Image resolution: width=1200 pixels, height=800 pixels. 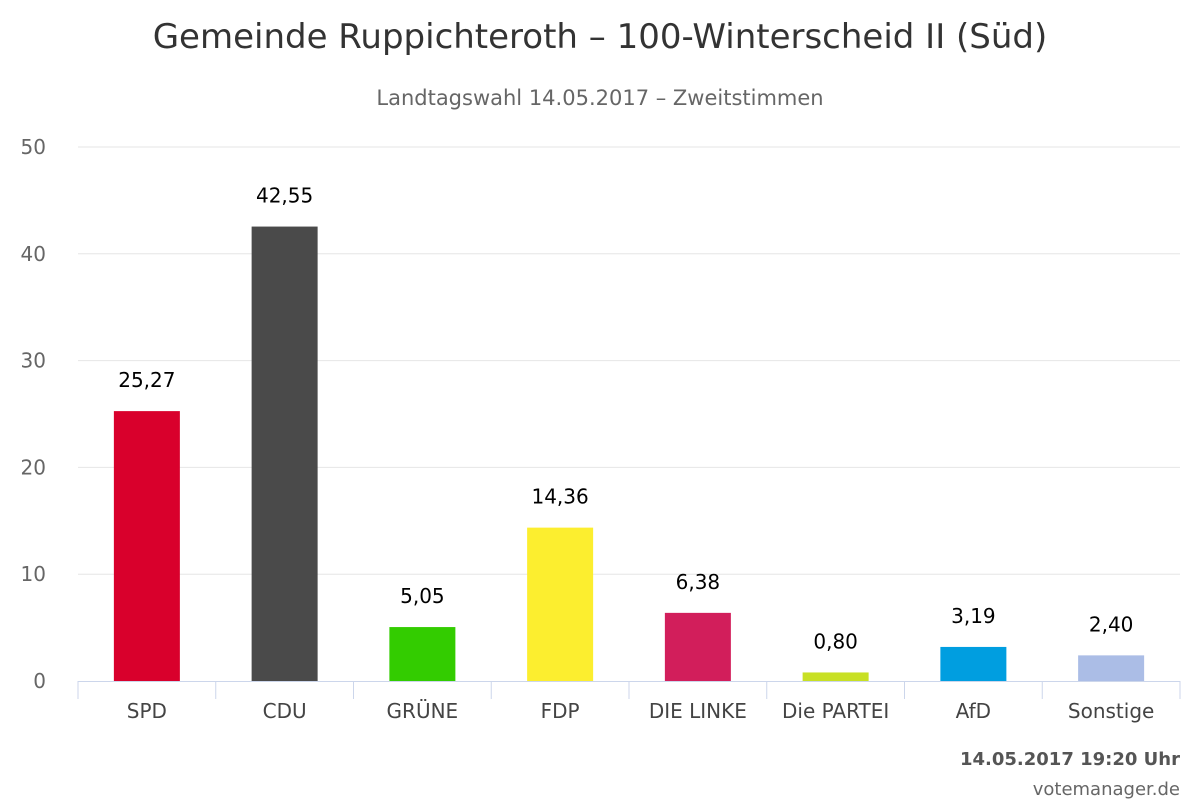 I want to click on bar-cdu, so click(x=284, y=454).